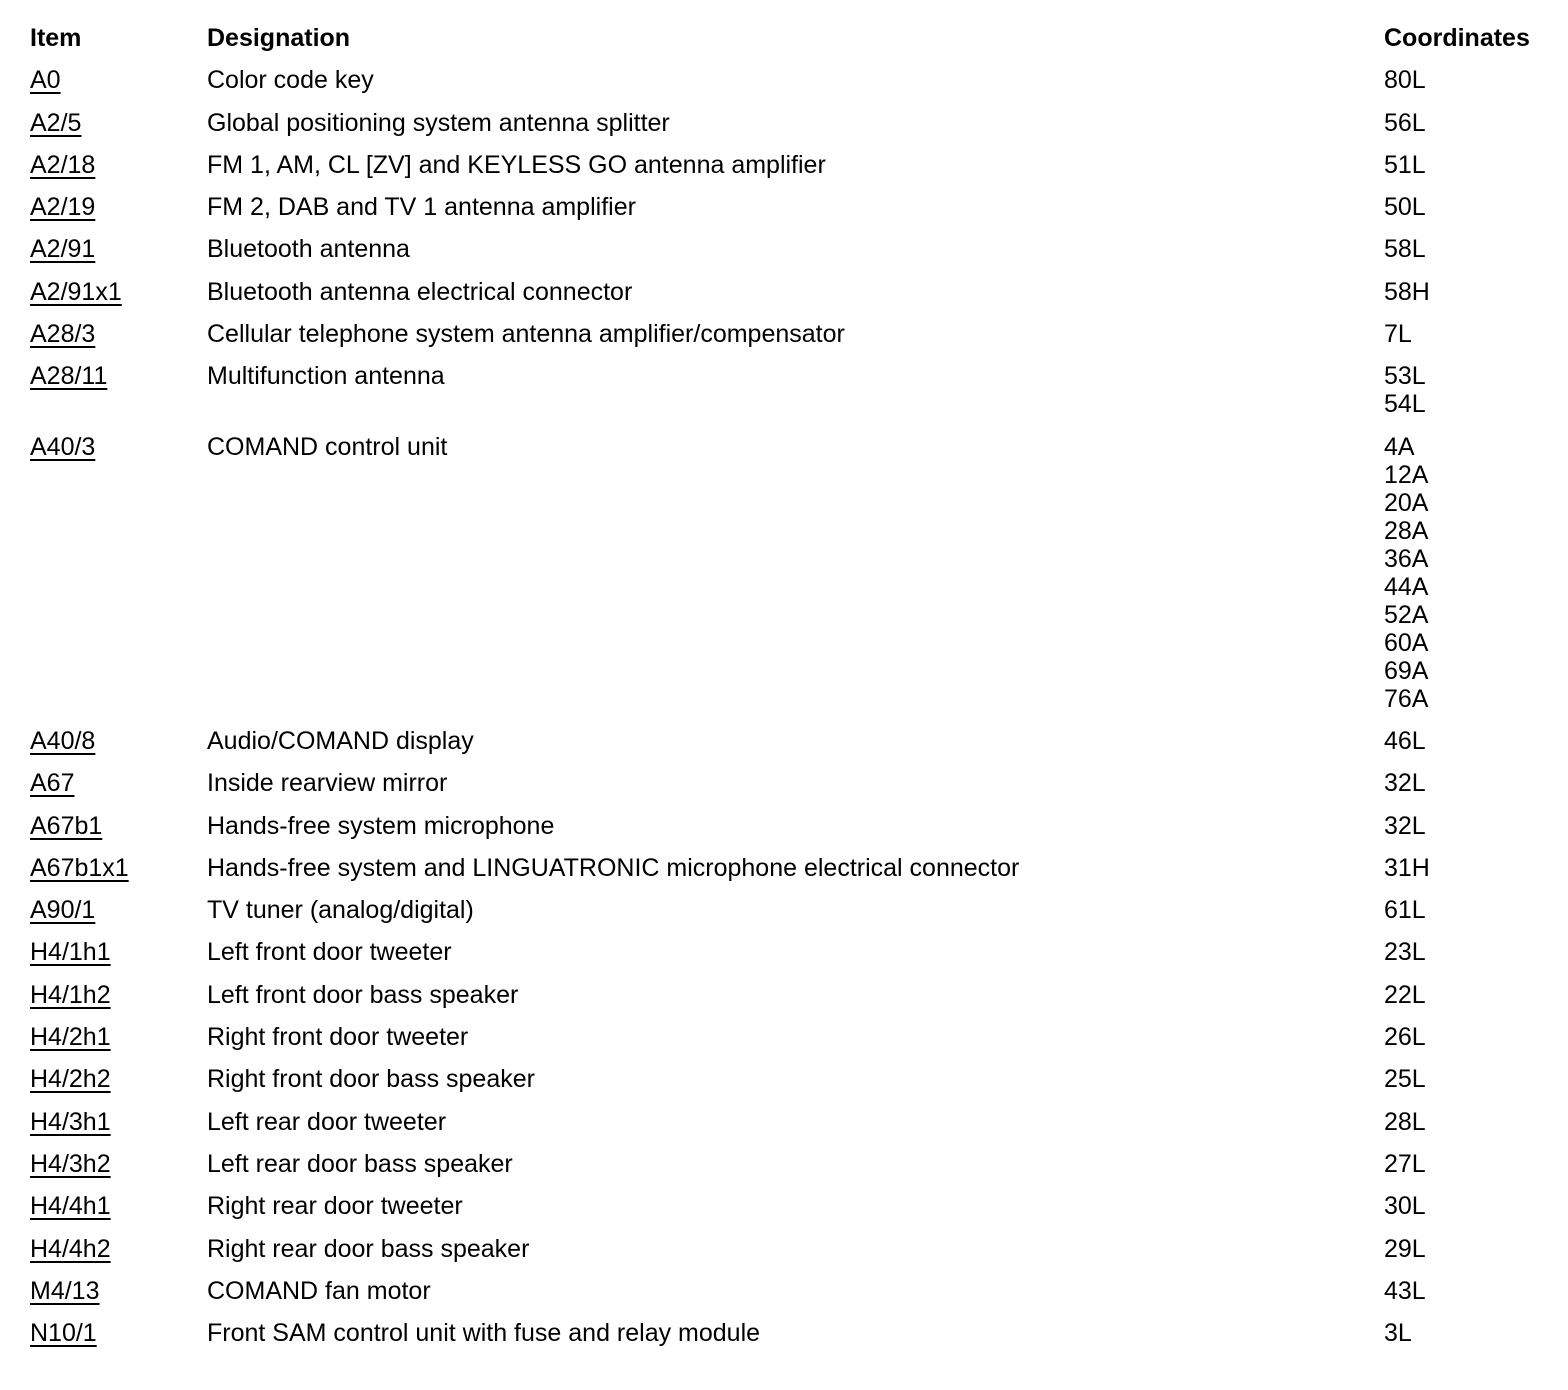 This screenshot has width=1568, height=1390. Describe the element at coordinates (327, 783) in the screenshot. I see `designation-cell: Inside rearview mirror` at that location.